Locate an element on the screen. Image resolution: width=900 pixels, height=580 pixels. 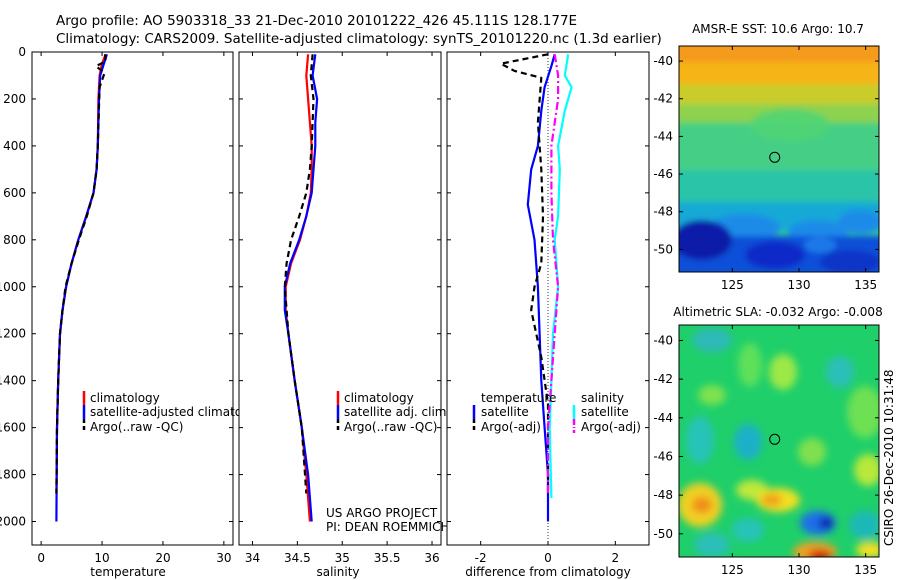
x-tick-label: 34 is located at coordinates (252, 558).